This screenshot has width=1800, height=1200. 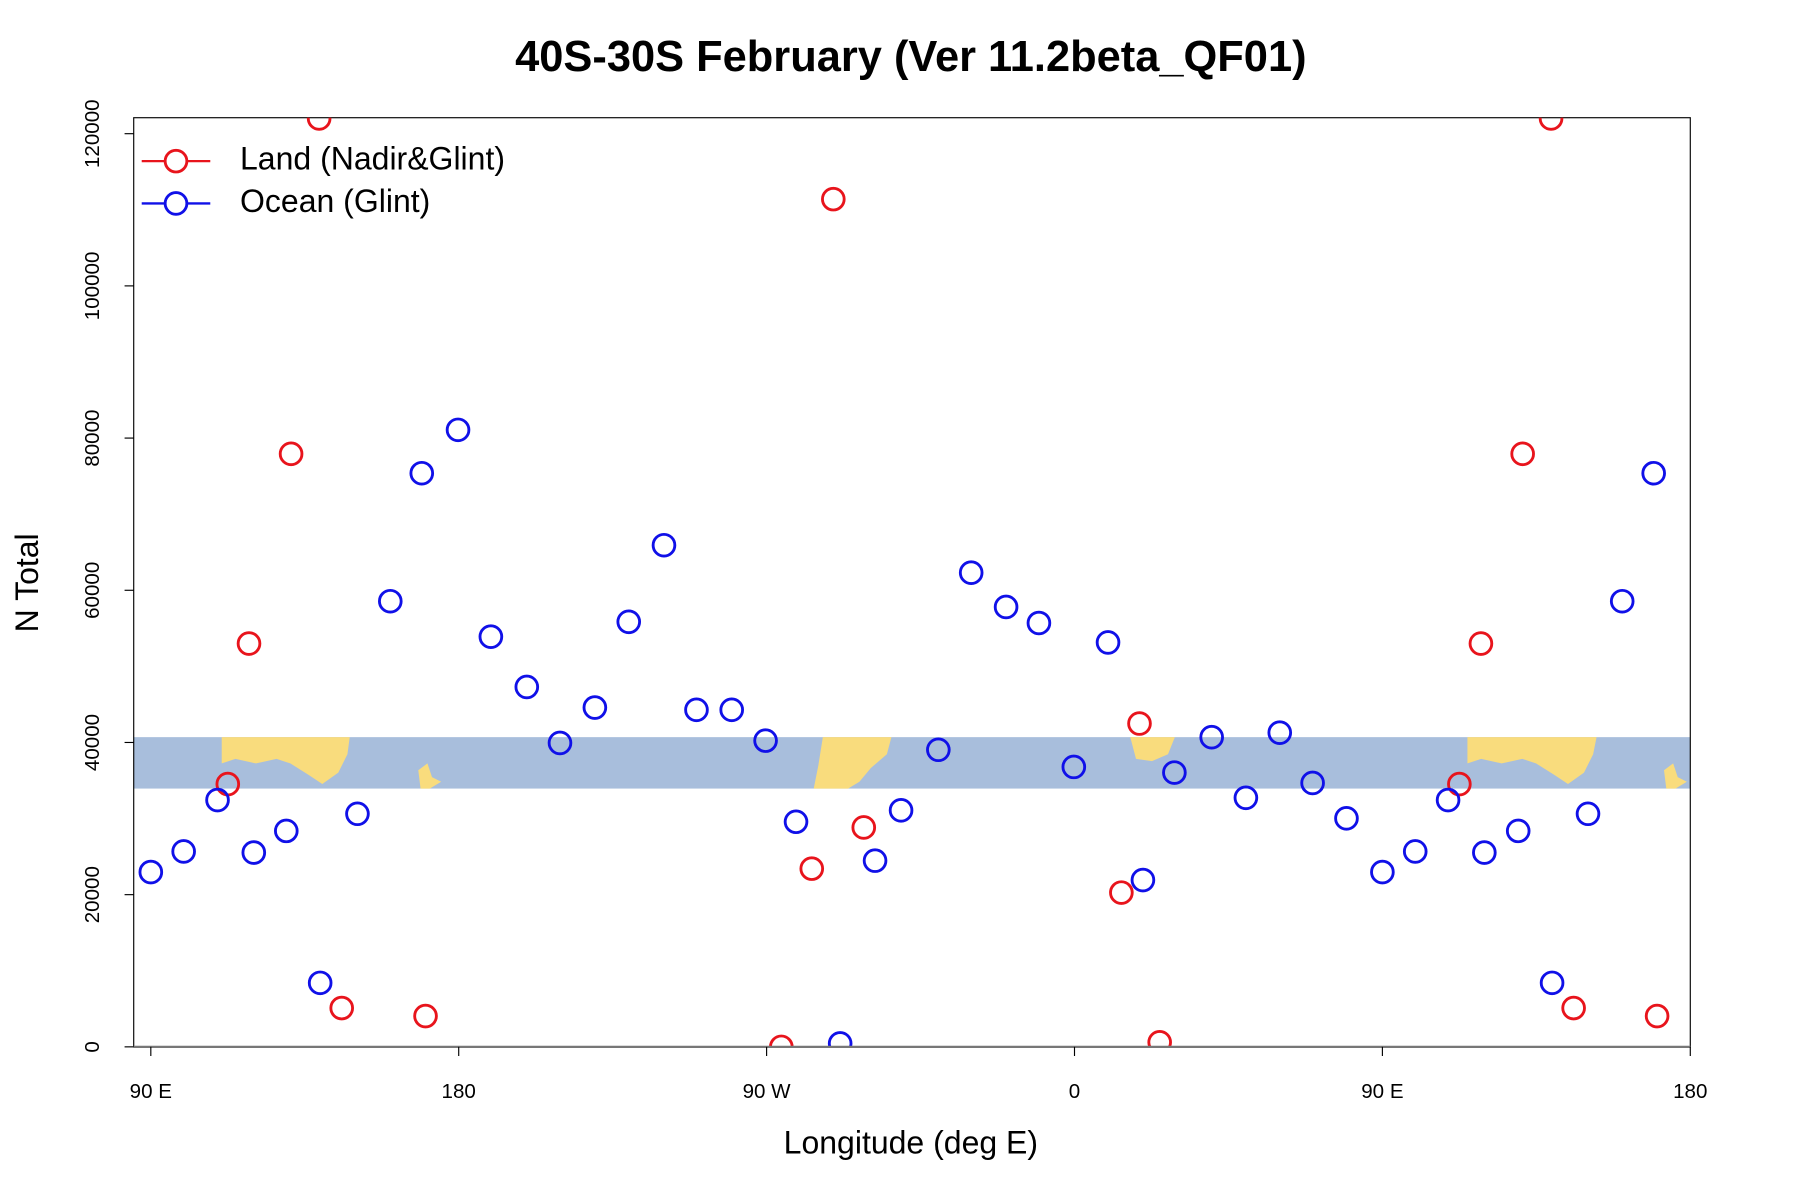 I want to click on y-tick-label: 20000, so click(x=92, y=894).